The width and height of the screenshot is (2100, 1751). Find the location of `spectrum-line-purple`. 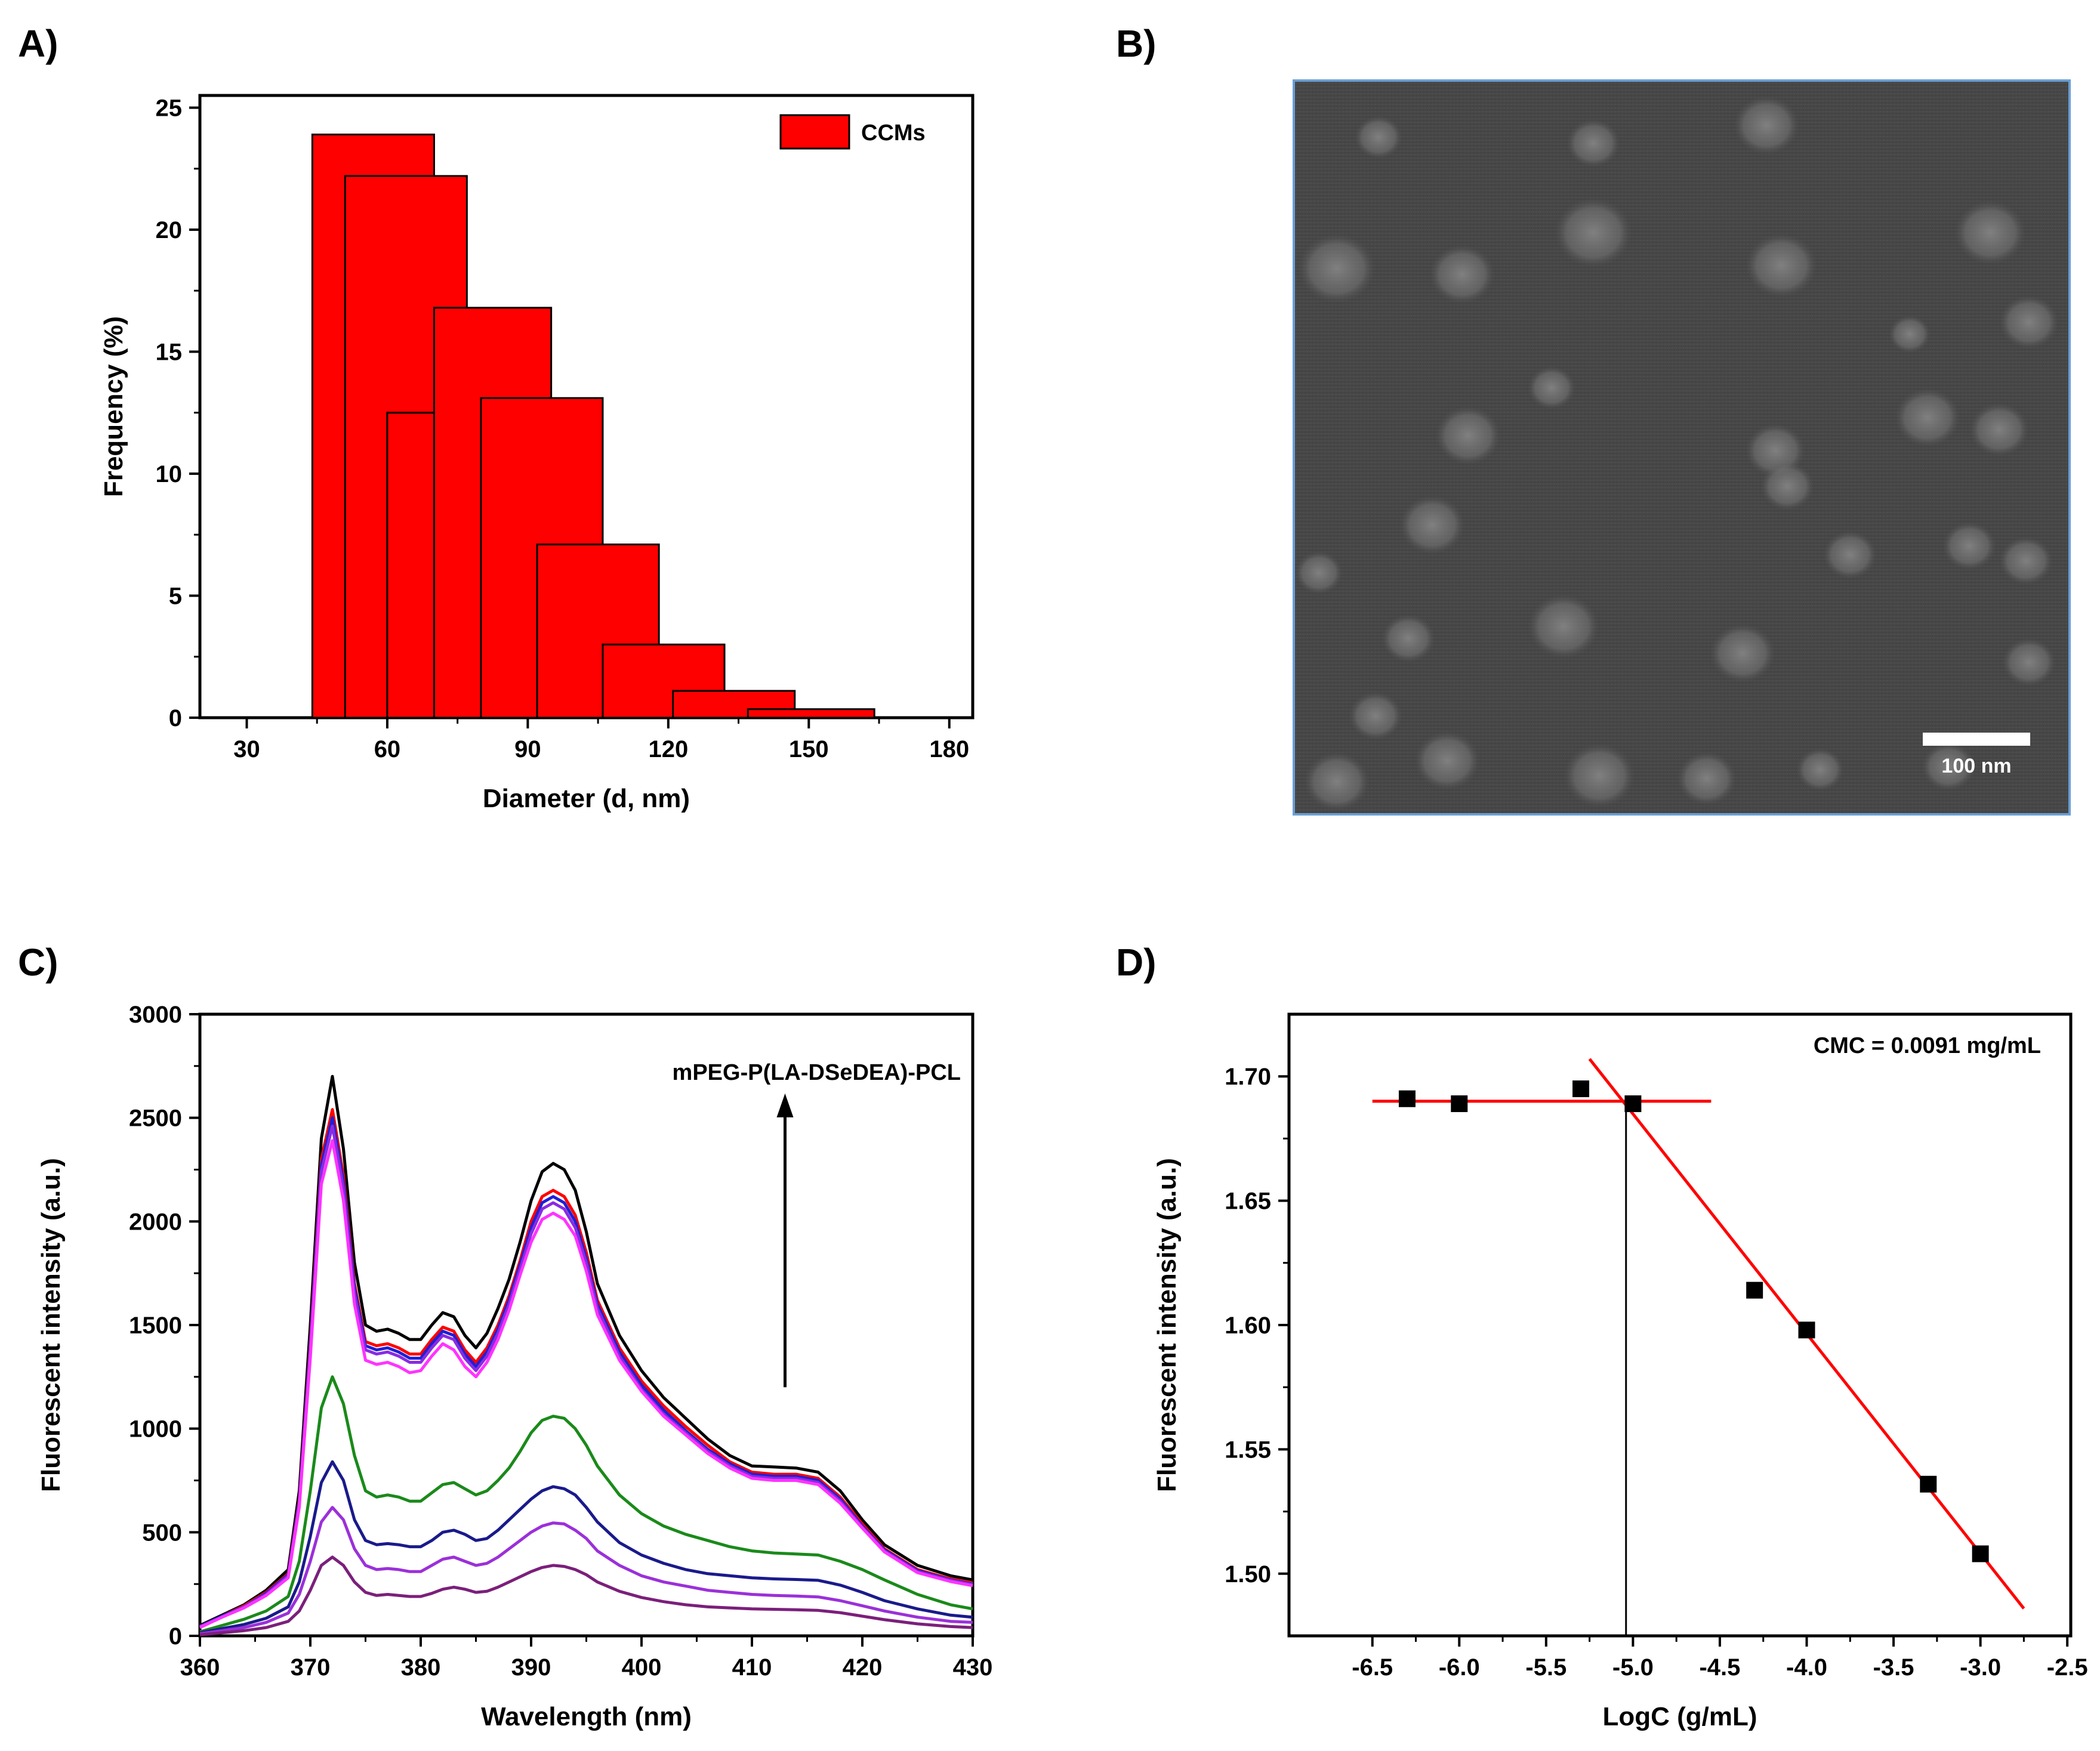

spectrum-line-purple is located at coordinates (586, 1376).